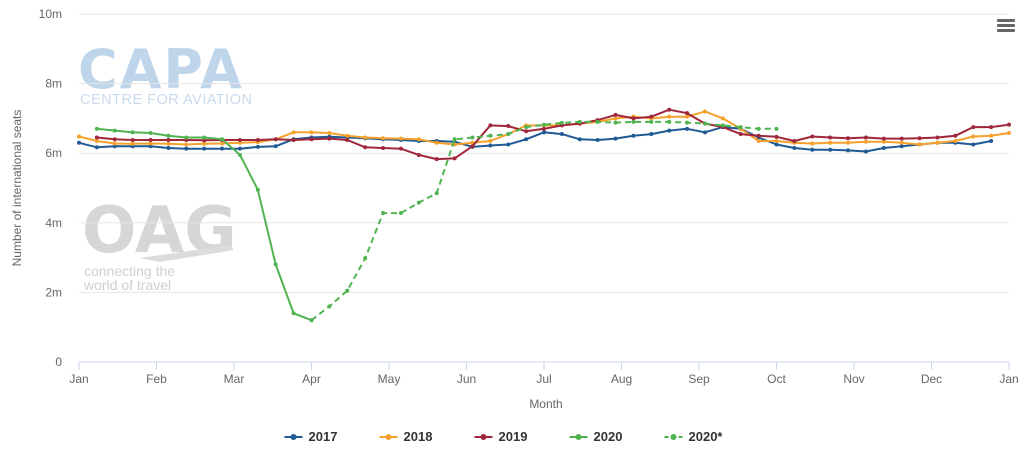  What do you see at coordinates (535, 139) in the screenshot?
I see `series-line-2017` at bounding box center [535, 139].